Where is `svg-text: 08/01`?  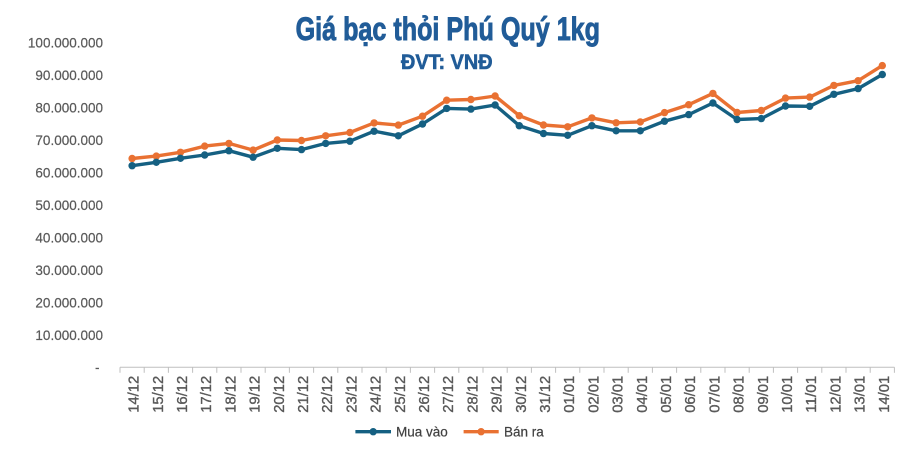 svg-text: 08/01 is located at coordinates (740, 394).